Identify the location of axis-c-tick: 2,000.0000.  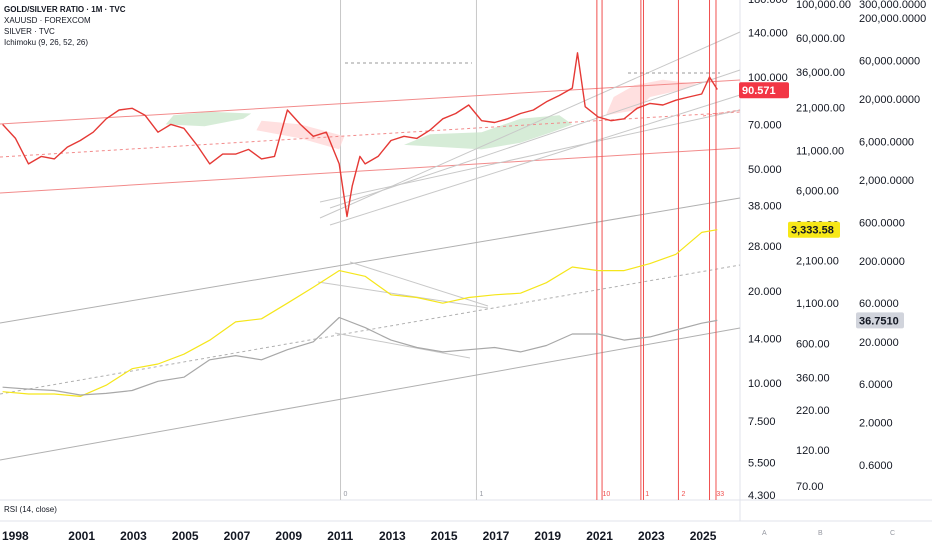
(886, 181).